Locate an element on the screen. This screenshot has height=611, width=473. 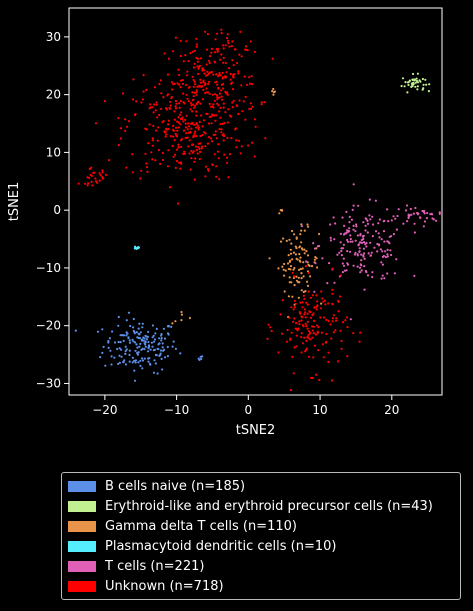
x-axis-label: tSNE2 is located at coordinates (256, 430).